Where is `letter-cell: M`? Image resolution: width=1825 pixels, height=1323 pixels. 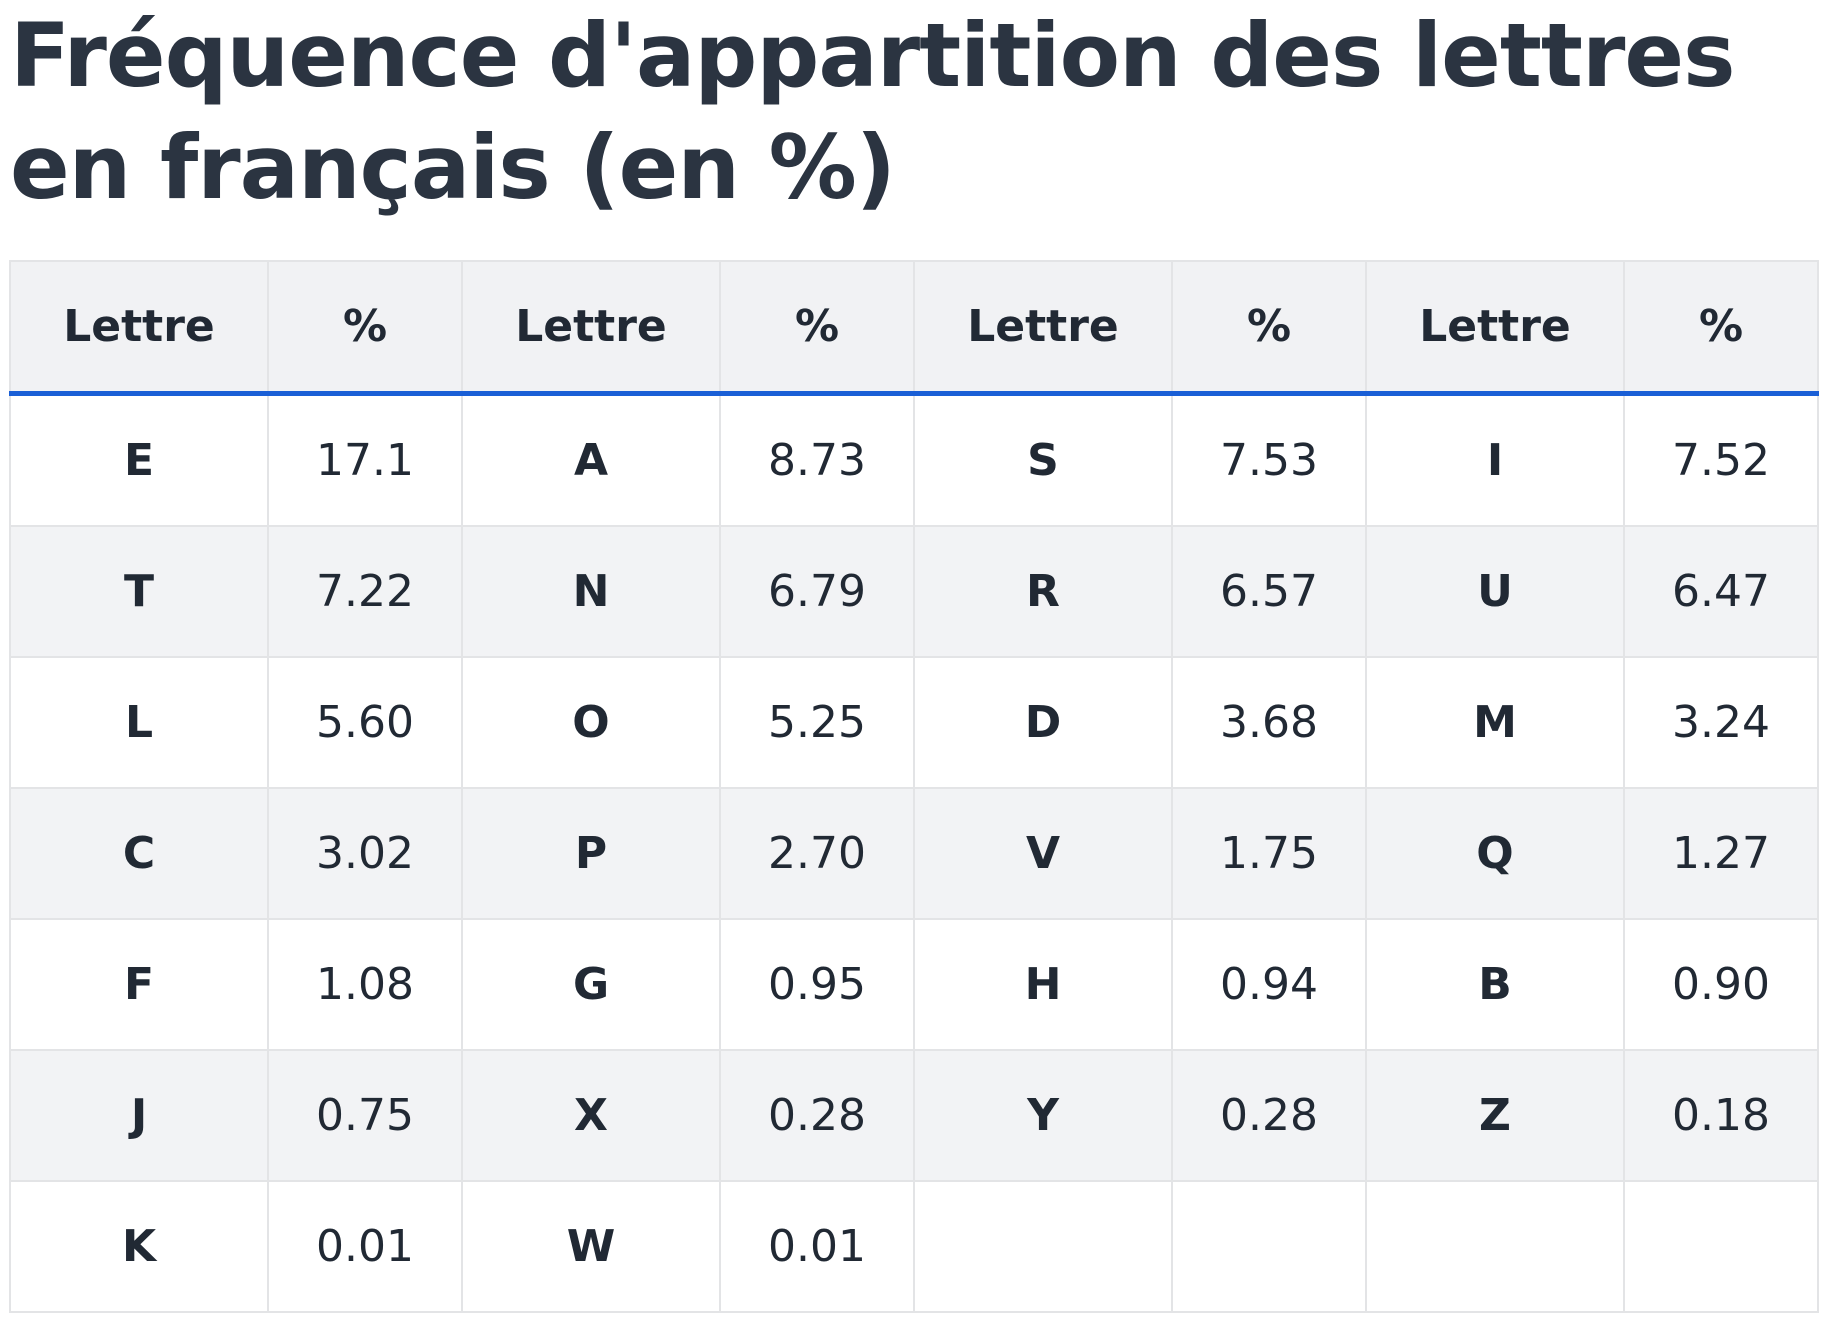 letter-cell: M is located at coordinates (1495, 722).